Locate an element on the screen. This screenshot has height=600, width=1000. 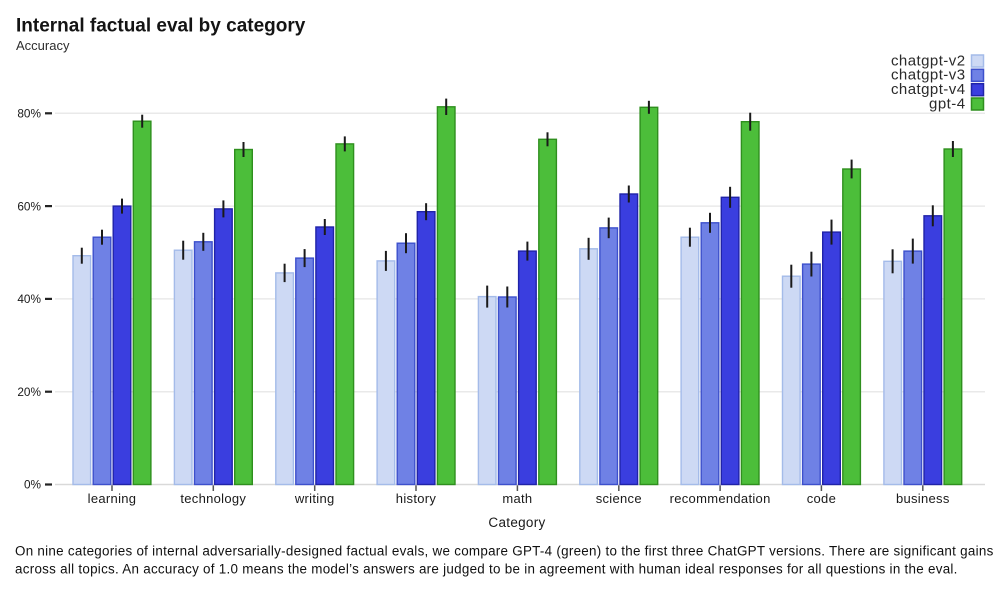
svg-text: chatgpt-v4 is located at coordinates (928, 89).